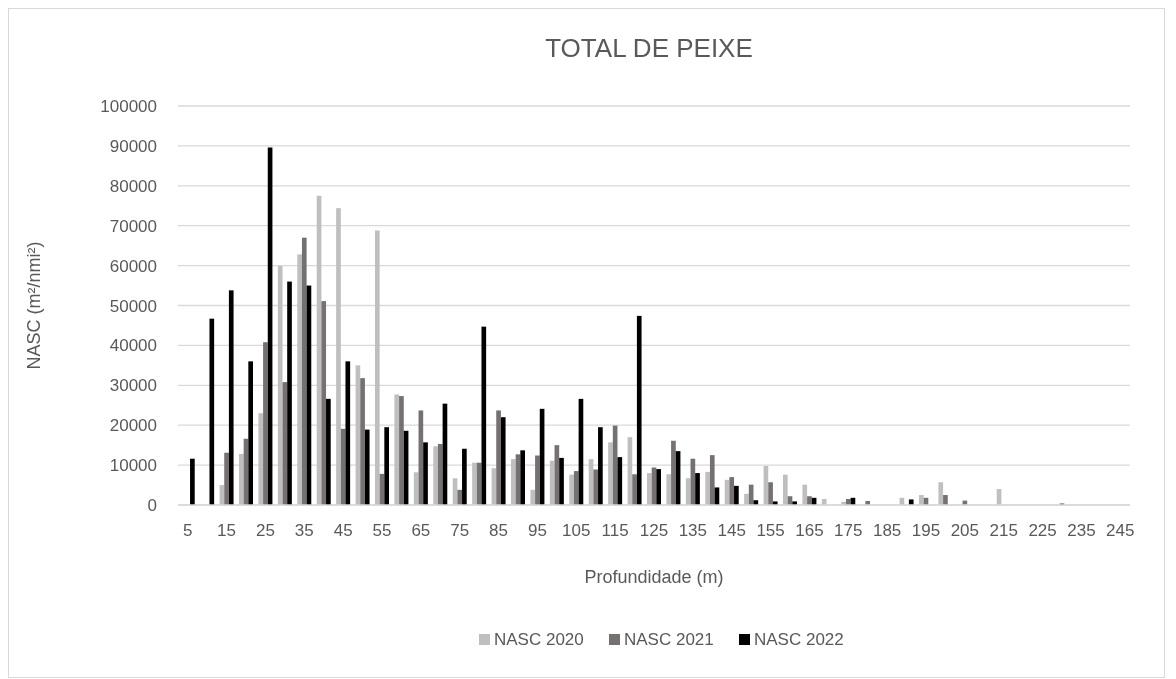  Describe the element at coordinates (152, 505) in the screenshot. I see `y-tick-label: 0` at that location.